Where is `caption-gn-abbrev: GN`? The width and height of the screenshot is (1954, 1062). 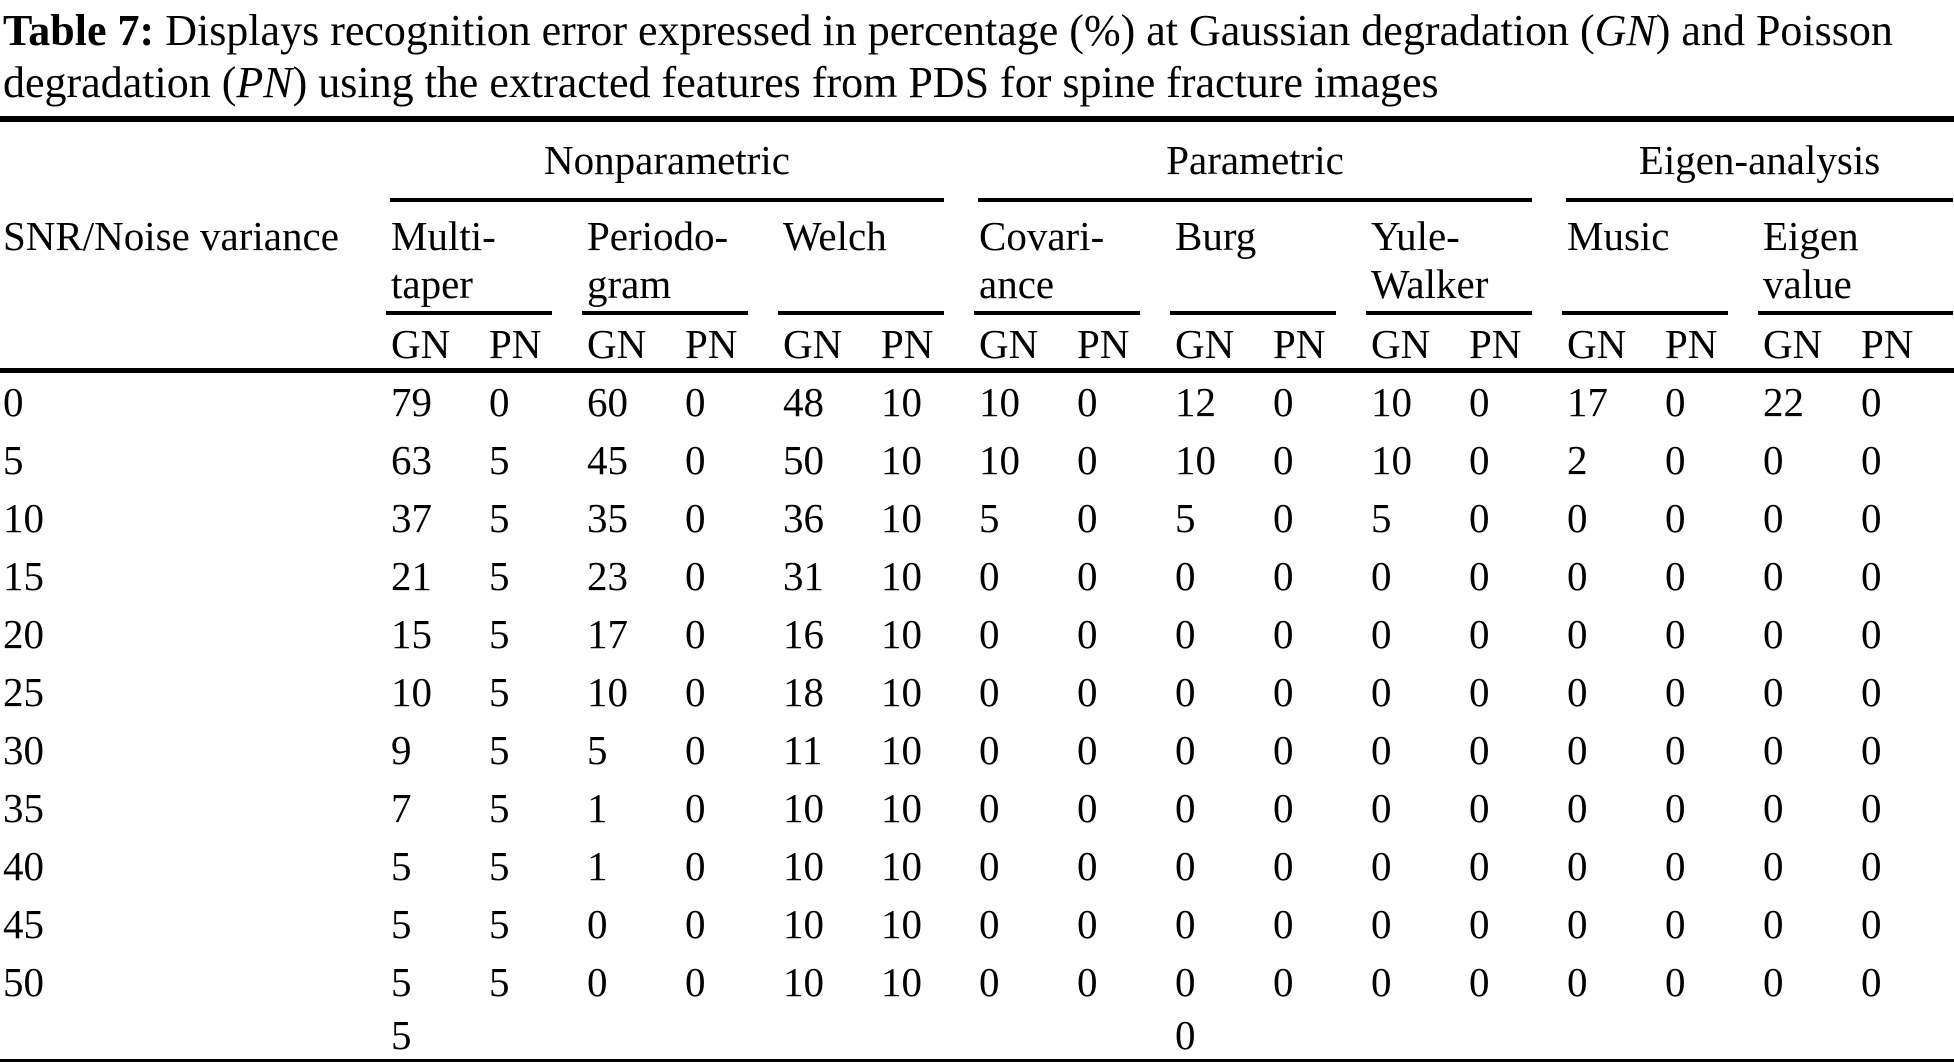 caption-gn-abbrev: GN is located at coordinates (1625, 30).